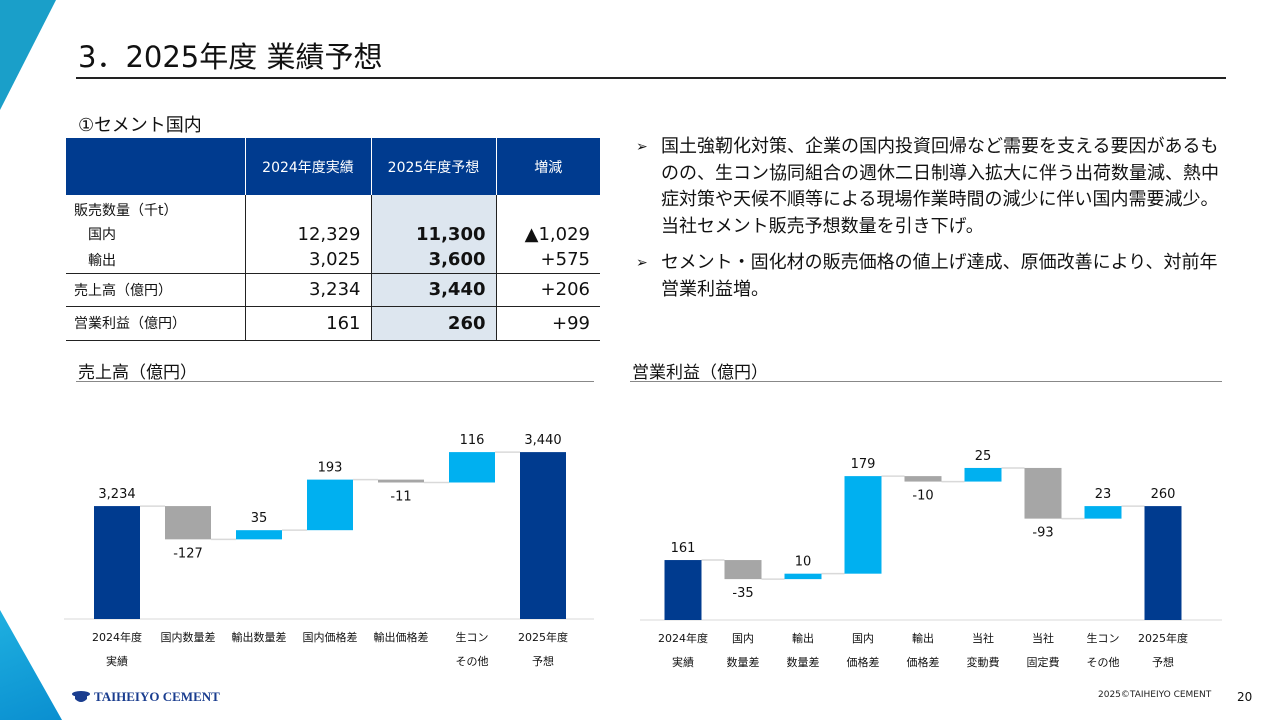 This screenshot has width=1280, height=720. I want to click on table-row: 輸出 3,025 3,600 +575, so click(333, 260).